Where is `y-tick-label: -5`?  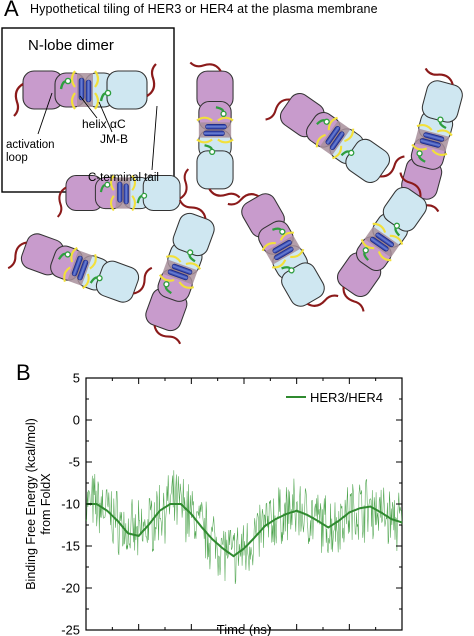 y-tick-label: -5 is located at coordinates (74, 462).